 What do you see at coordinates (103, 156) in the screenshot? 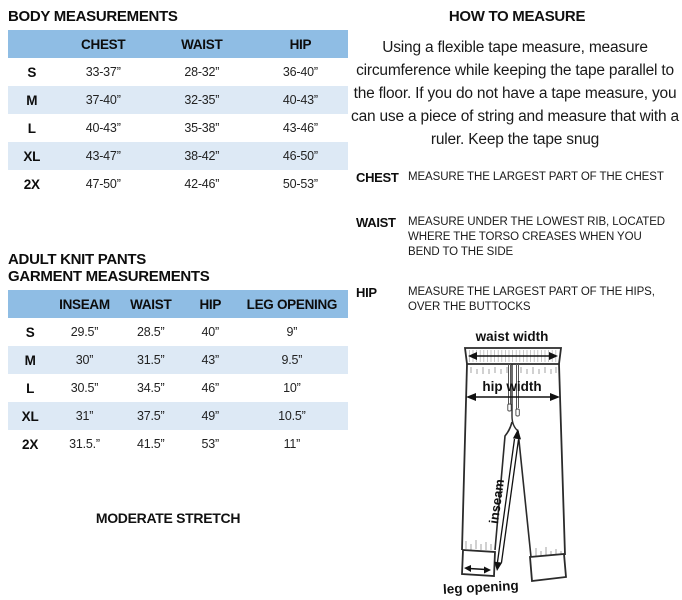
I see `table-cell: 43-47”` at bounding box center [103, 156].